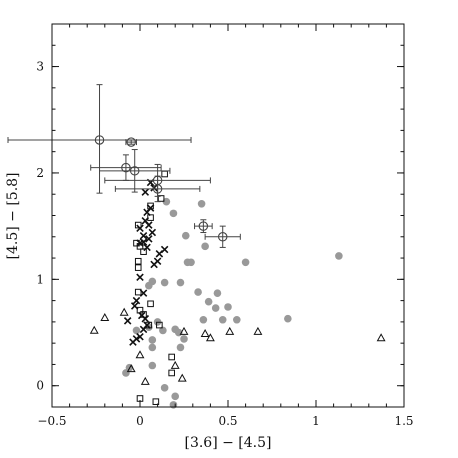 This screenshot has height=458, width=458. What do you see at coordinates (227, 421) in the screenshot?
I see `x-tick-label: 0.5` at bounding box center [227, 421].